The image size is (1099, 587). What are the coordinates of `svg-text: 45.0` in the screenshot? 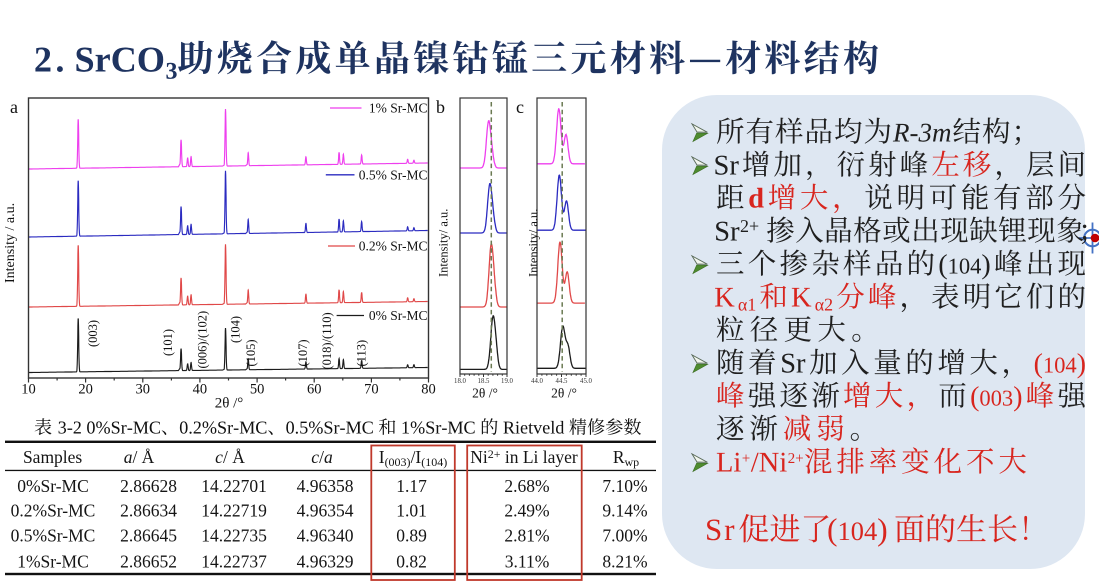 It's located at (586, 381).